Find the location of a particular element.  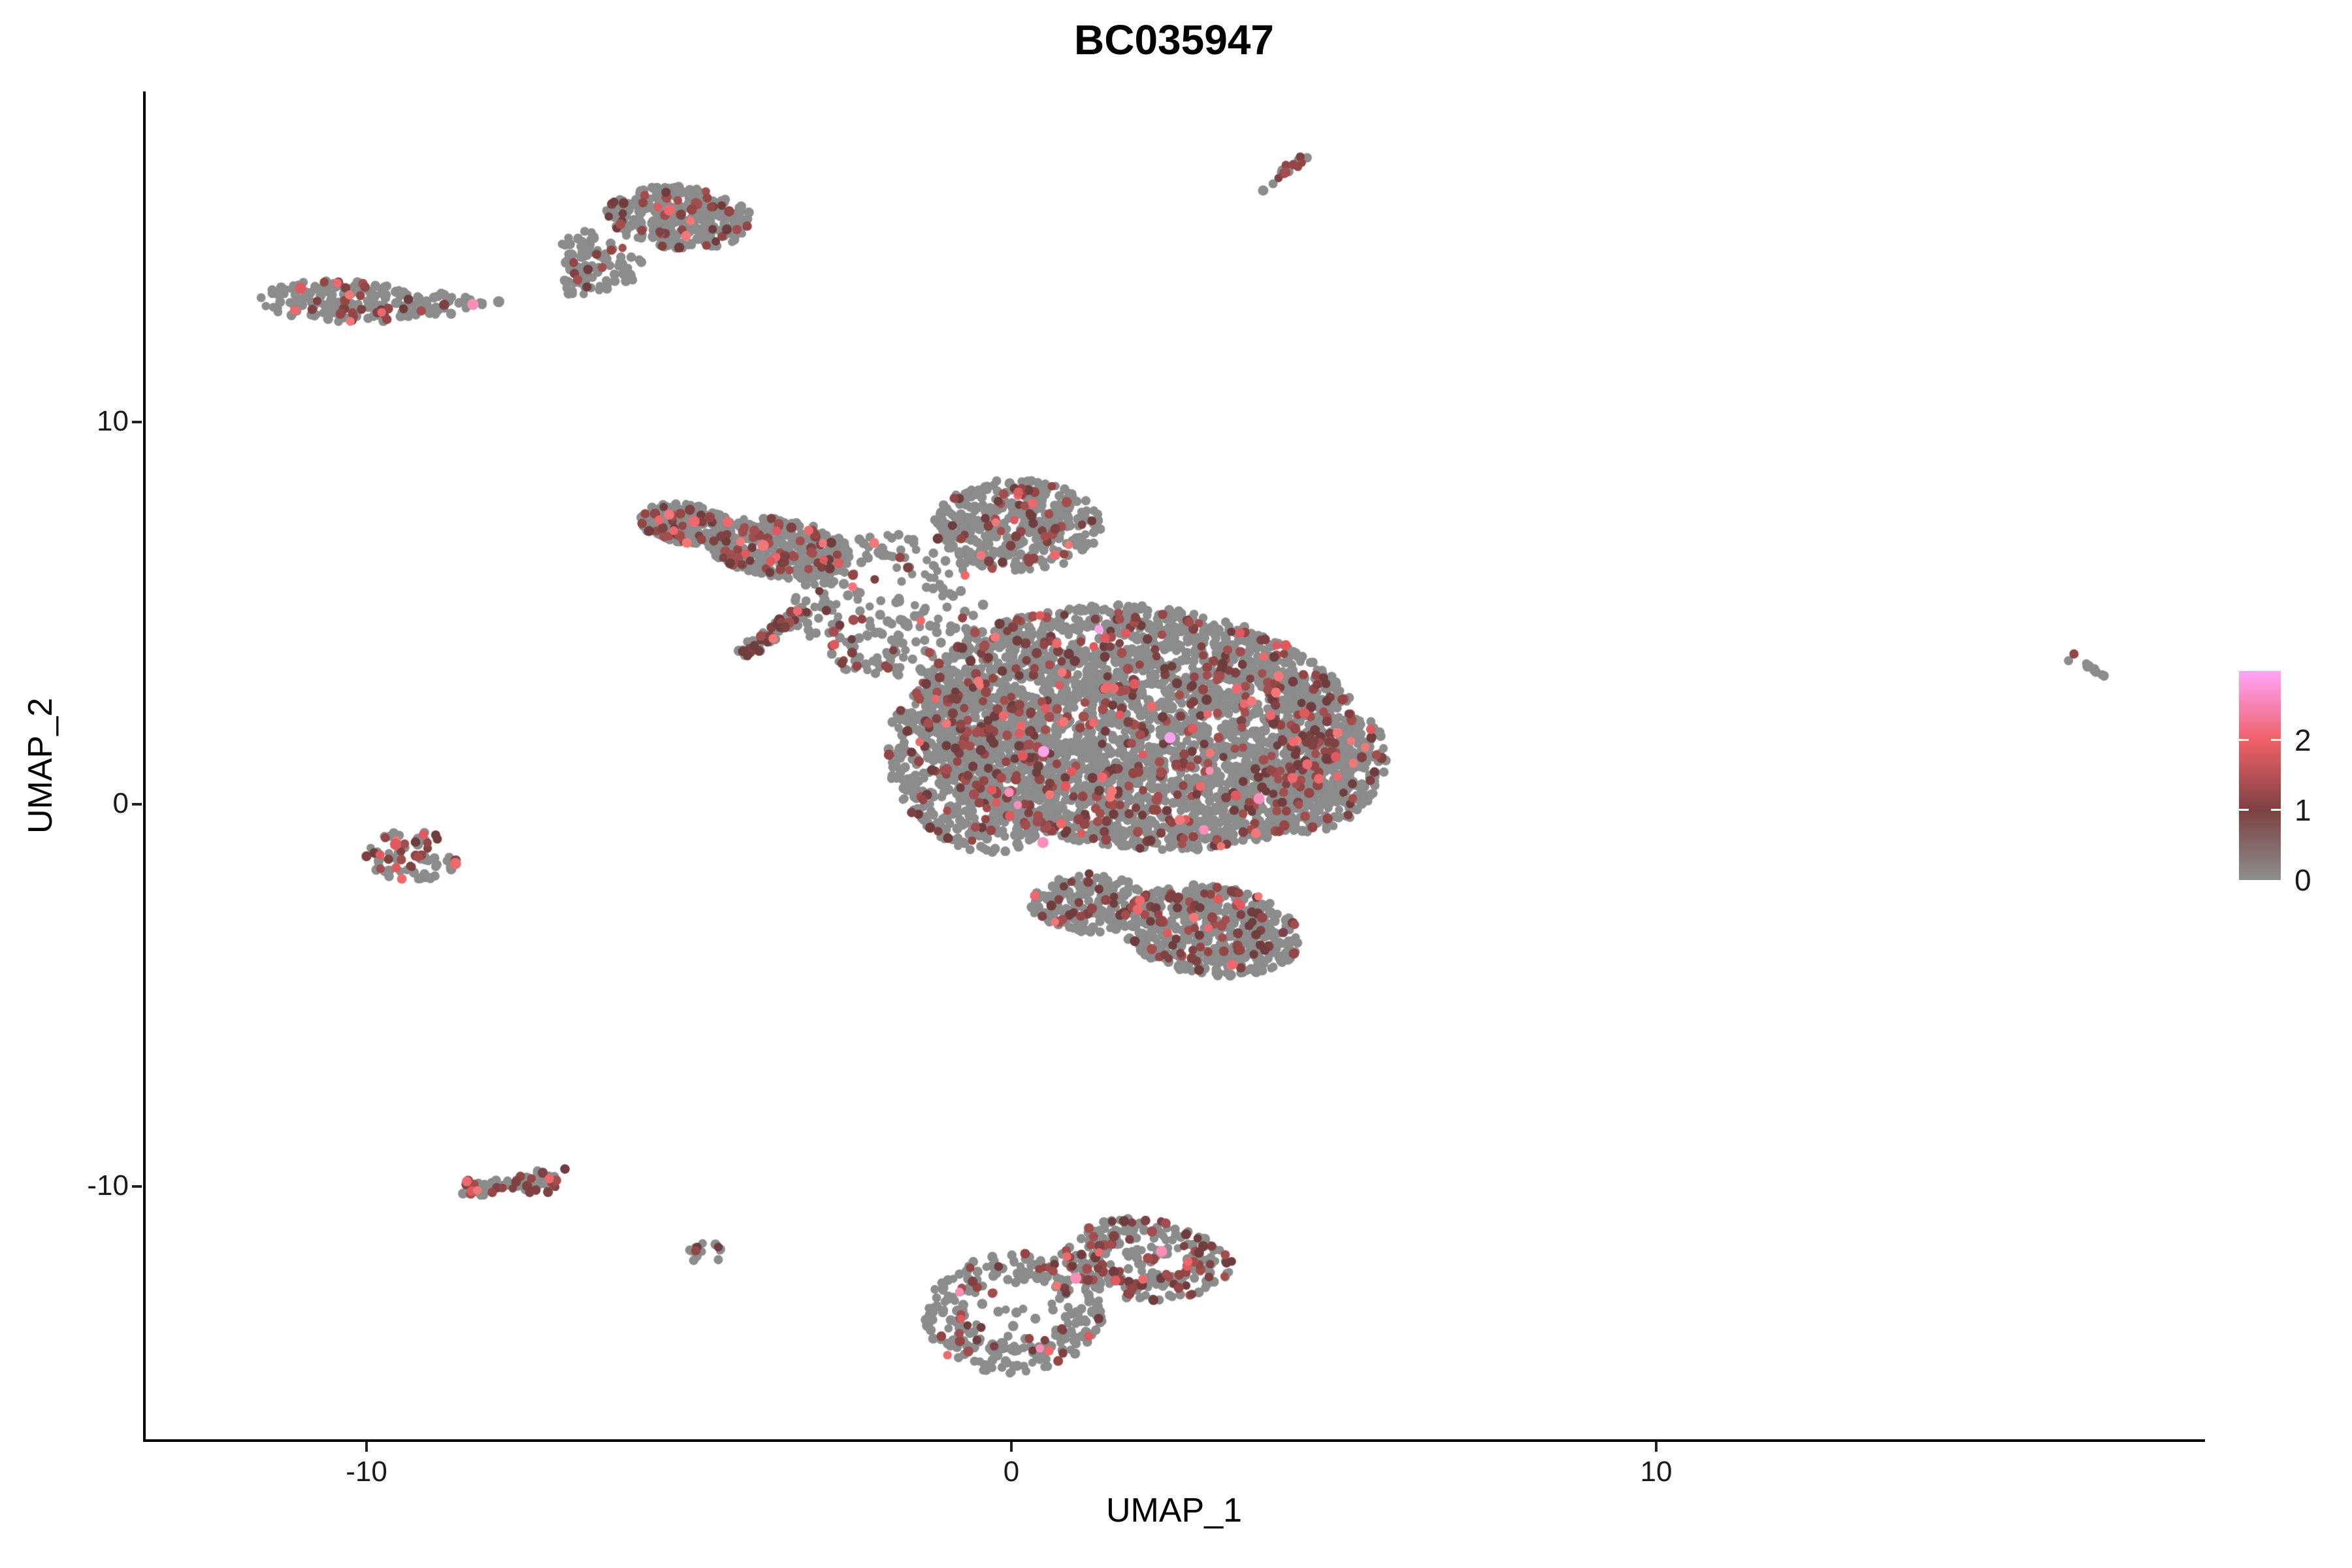

y-tick-label: 10 is located at coordinates (113, 421).